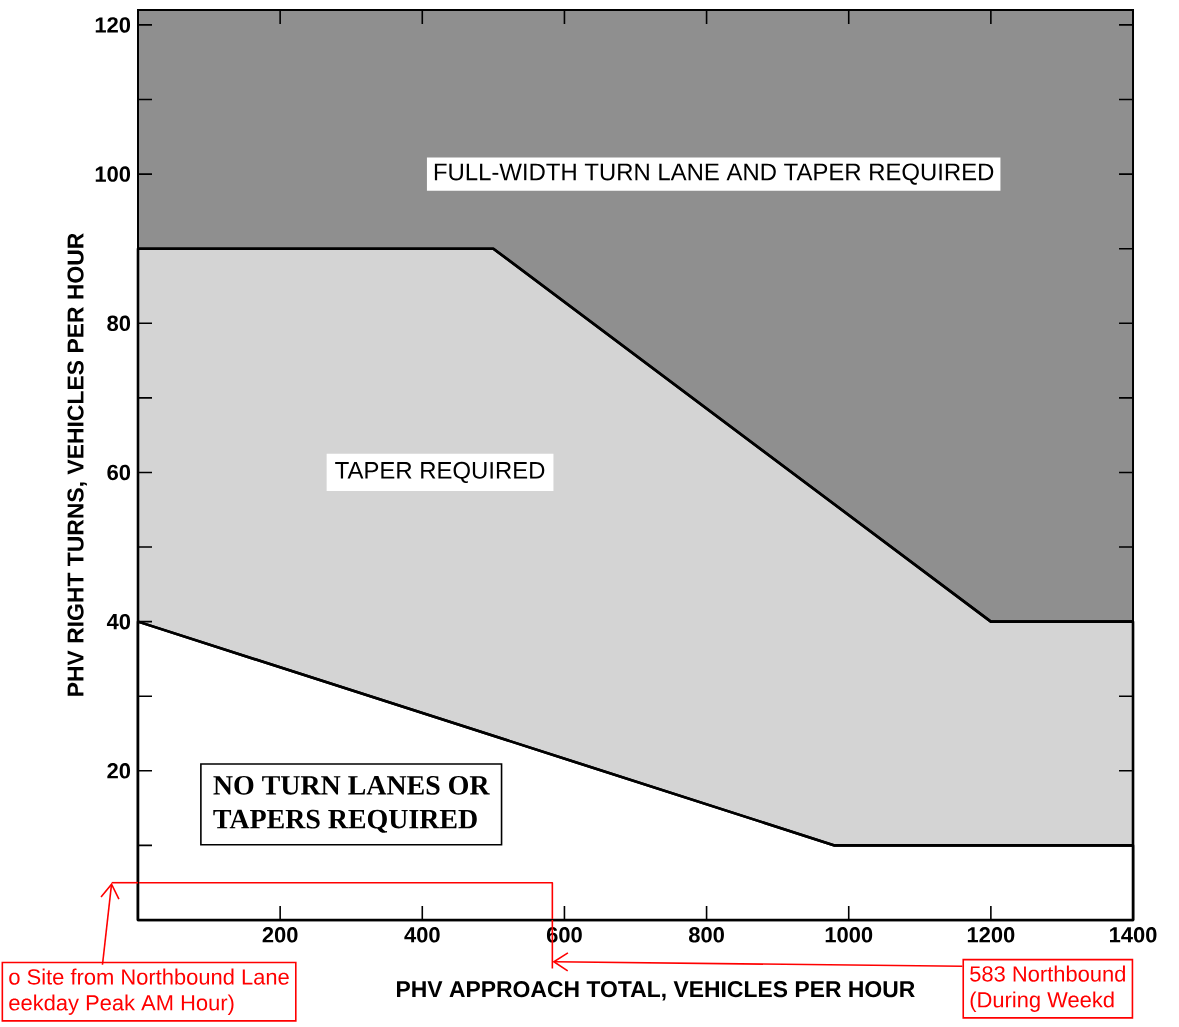 The image size is (1179, 1027). Describe the element at coordinates (119, 771) in the screenshot. I see `y-tick-label: 20` at that location.